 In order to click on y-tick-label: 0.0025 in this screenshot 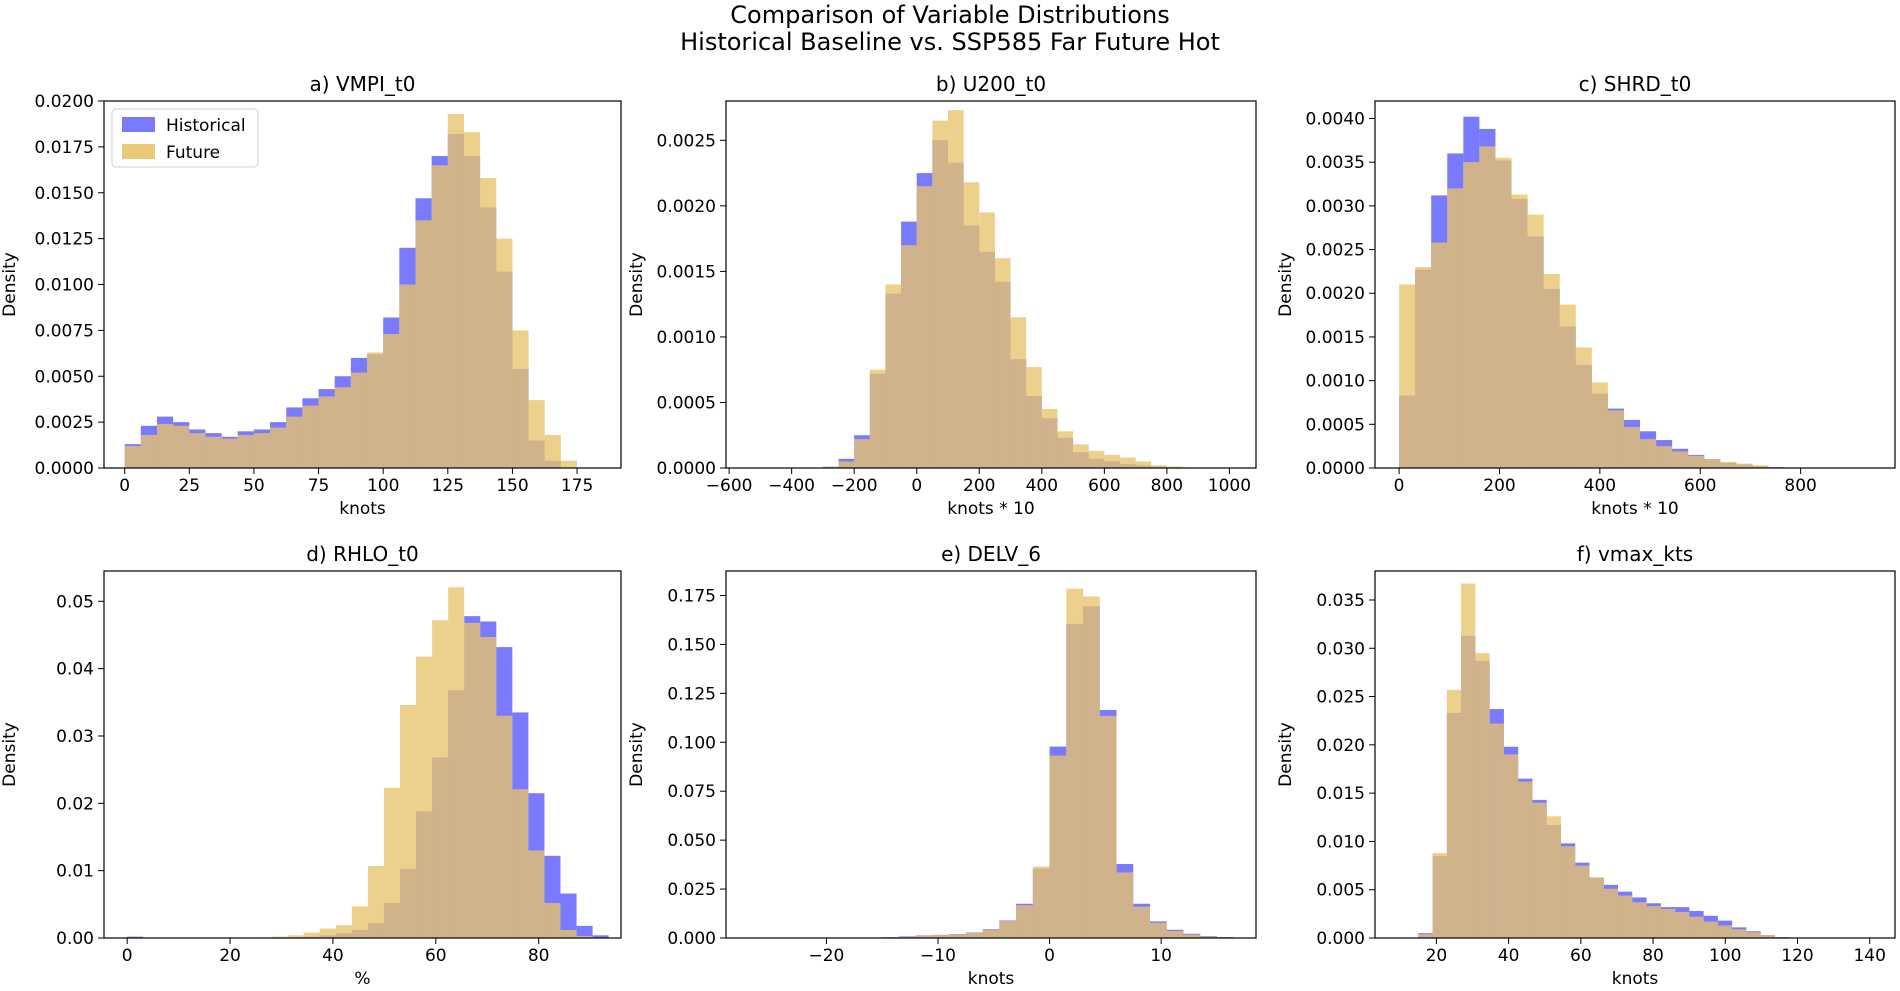, I will do `click(686, 141)`.